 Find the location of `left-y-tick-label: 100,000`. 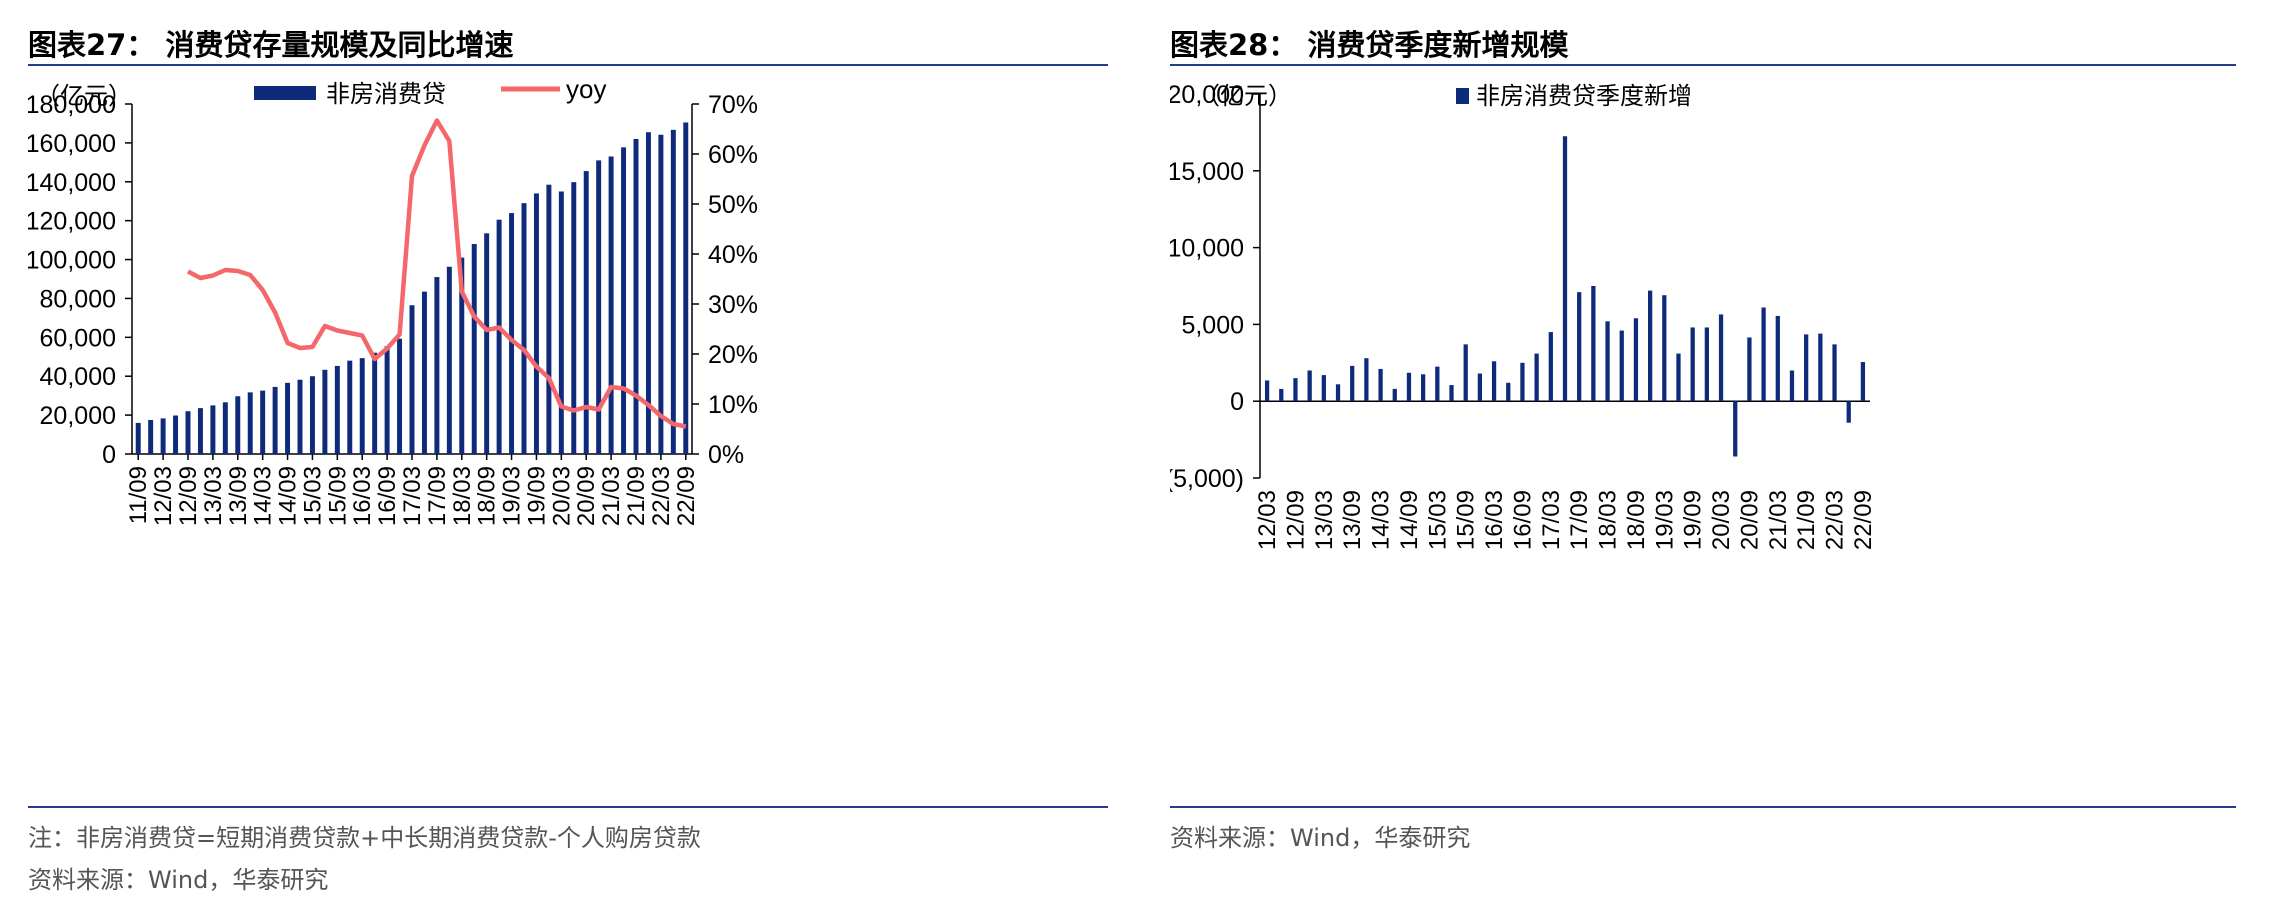

left-y-tick-label: 100,000 is located at coordinates (72, 261).